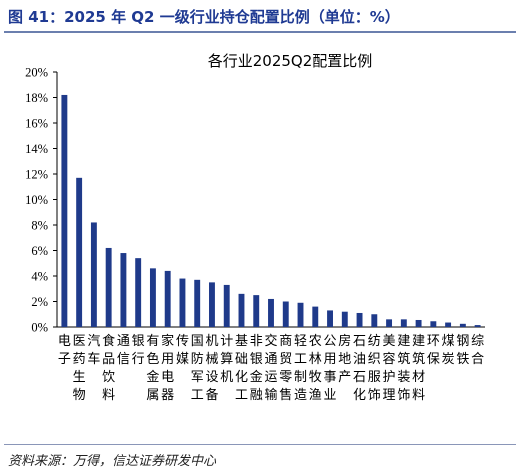 The height and width of the screenshot is (472, 520). I want to click on y-axis-tick-label: 10%, so click(36, 200).